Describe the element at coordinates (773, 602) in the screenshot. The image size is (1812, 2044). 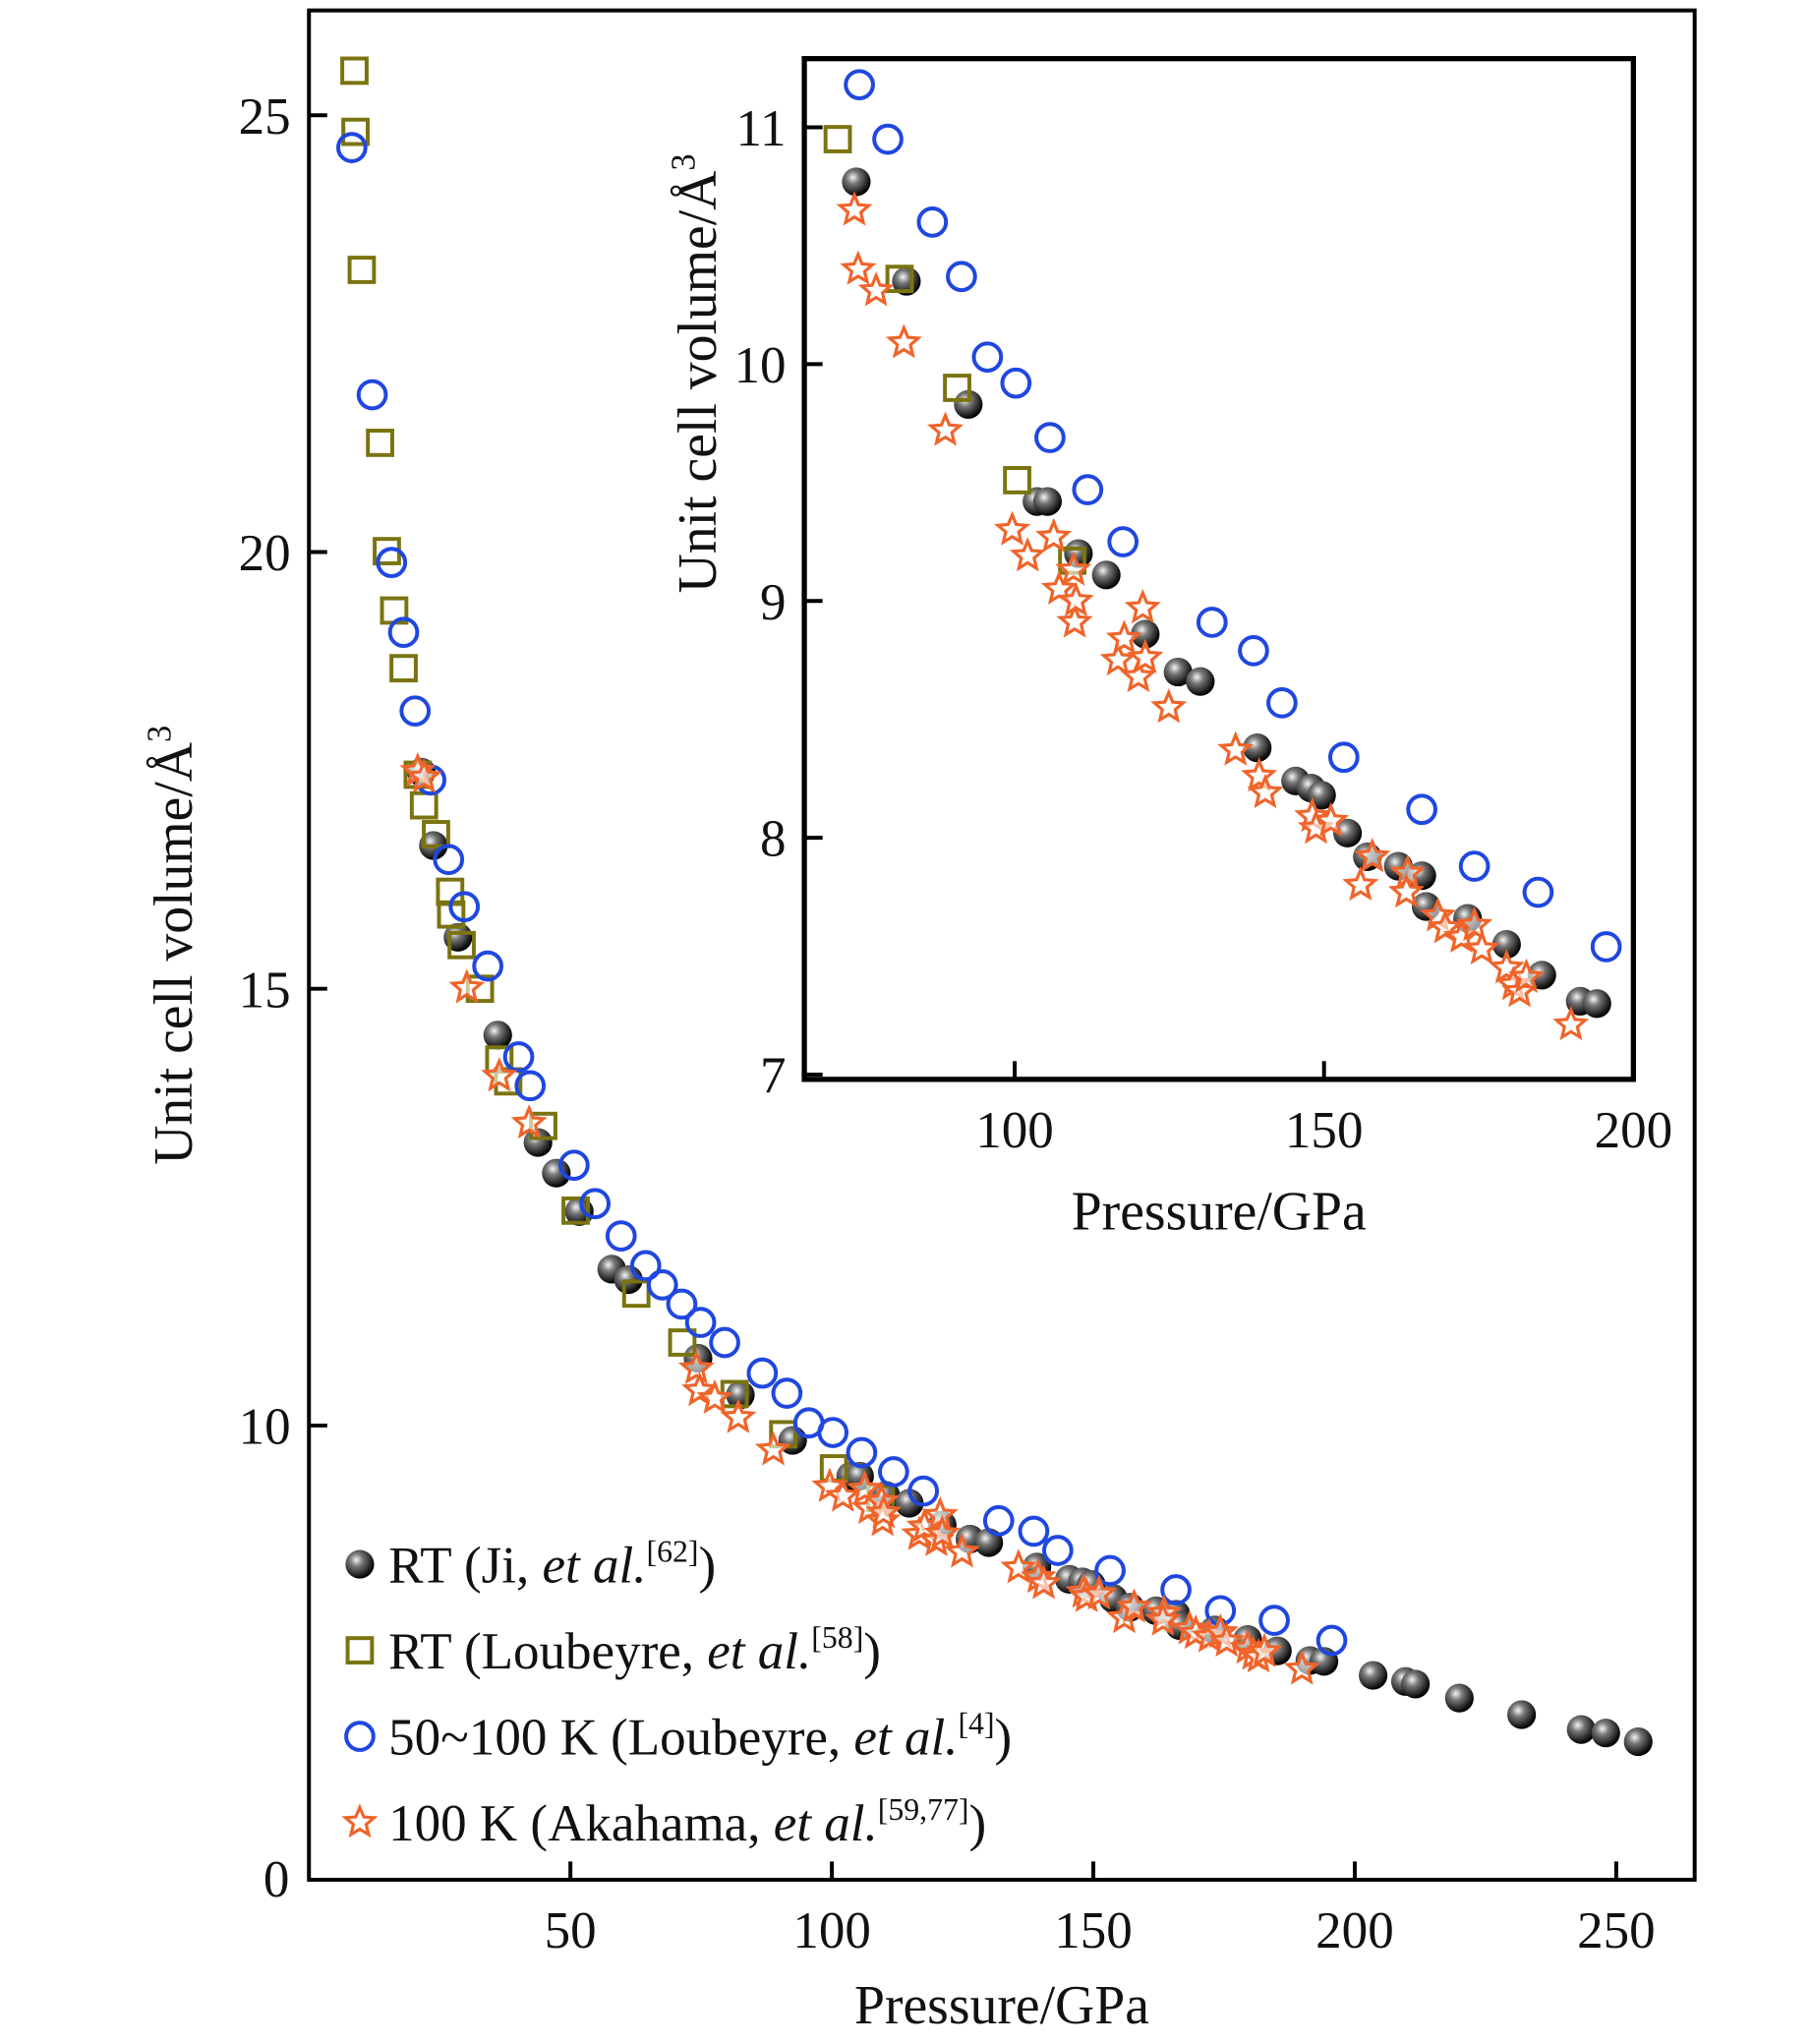
I see `inset-y-tick-label: 9` at that location.